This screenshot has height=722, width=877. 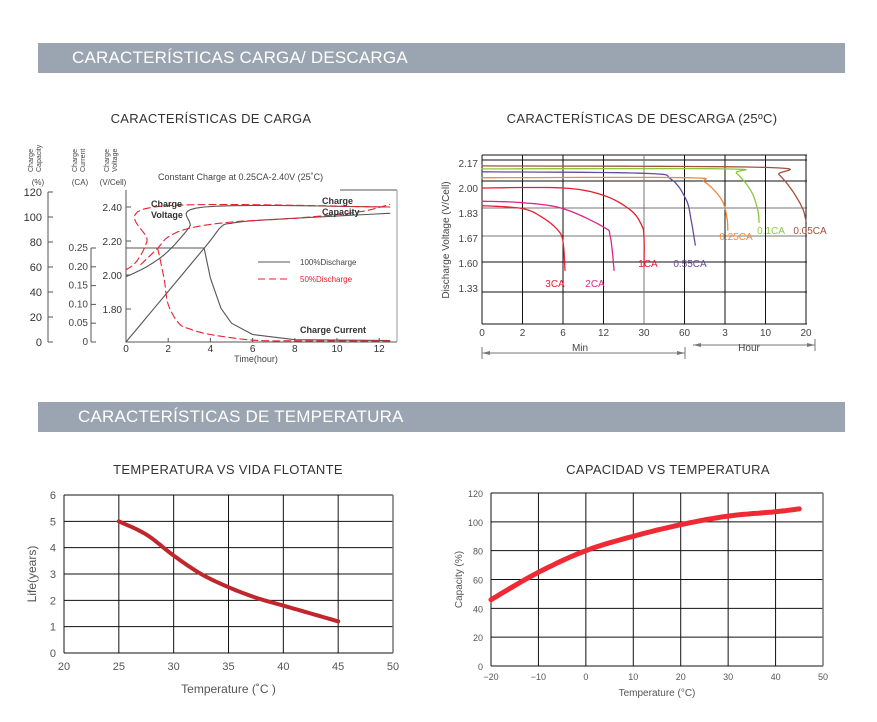 What do you see at coordinates (36, 243) in the screenshot?
I see `capacity-tick-label: 80` at bounding box center [36, 243].